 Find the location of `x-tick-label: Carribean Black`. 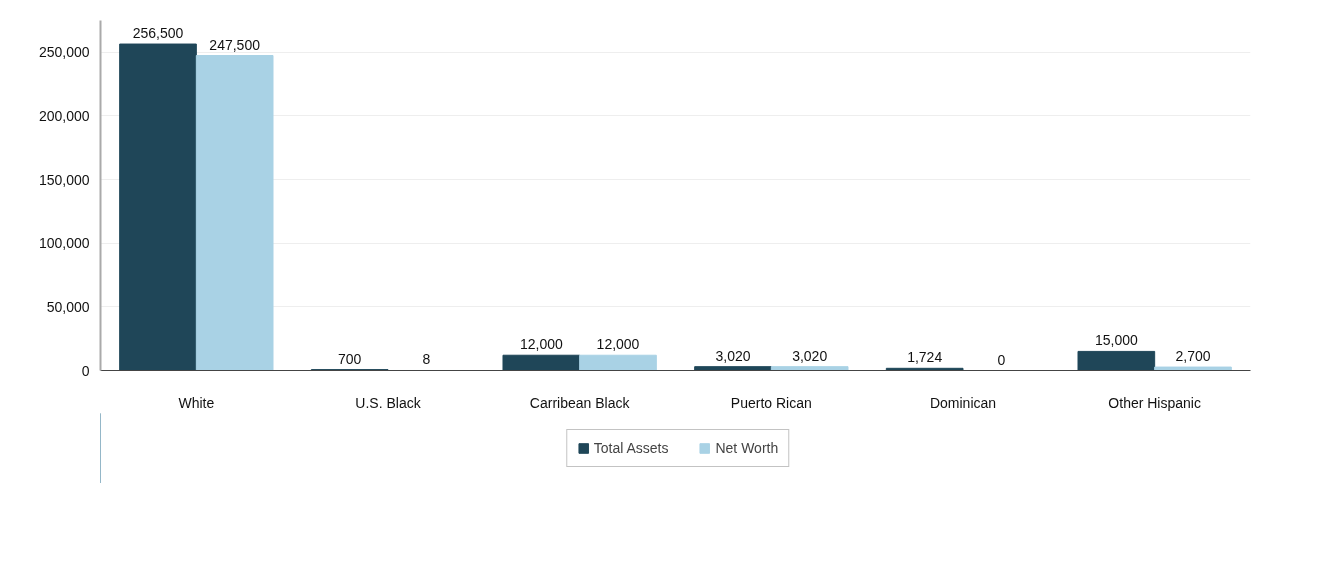

x-tick-label: Carribean Black is located at coordinates (580, 402).